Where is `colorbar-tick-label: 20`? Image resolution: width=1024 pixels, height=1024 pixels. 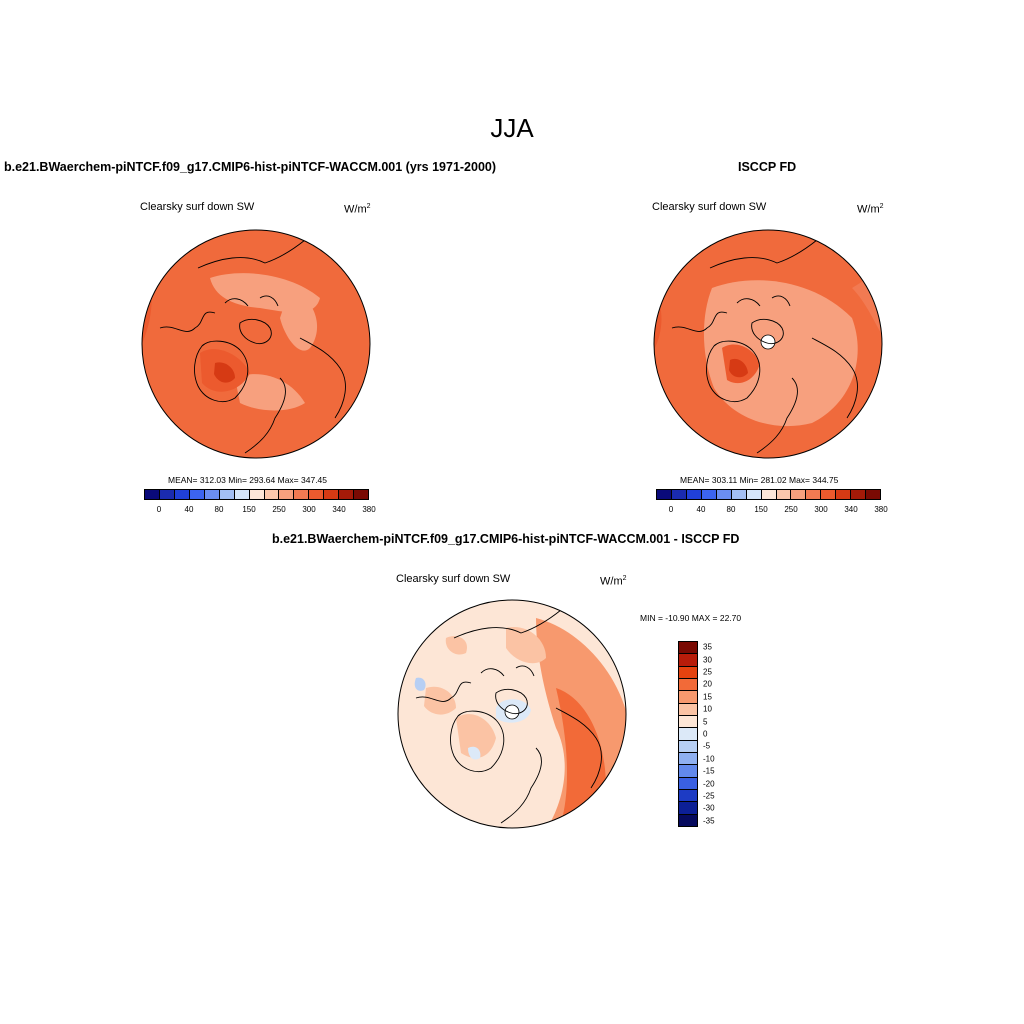
colorbar-tick-label: 20 is located at coordinates (707, 684).